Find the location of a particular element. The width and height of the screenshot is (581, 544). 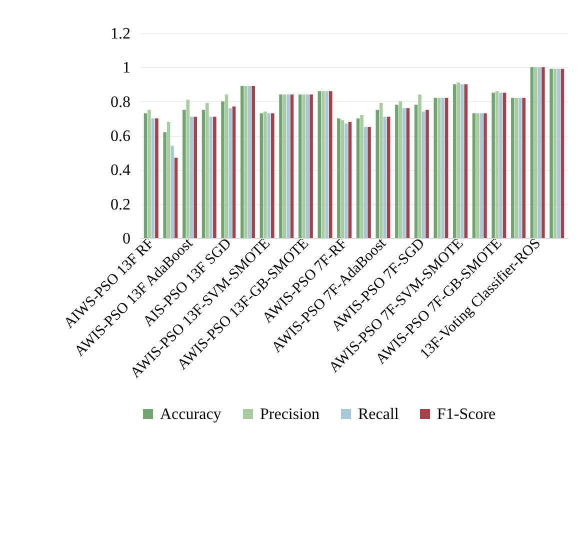

y-tick-label: 0.2 is located at coordinates (120, 205).